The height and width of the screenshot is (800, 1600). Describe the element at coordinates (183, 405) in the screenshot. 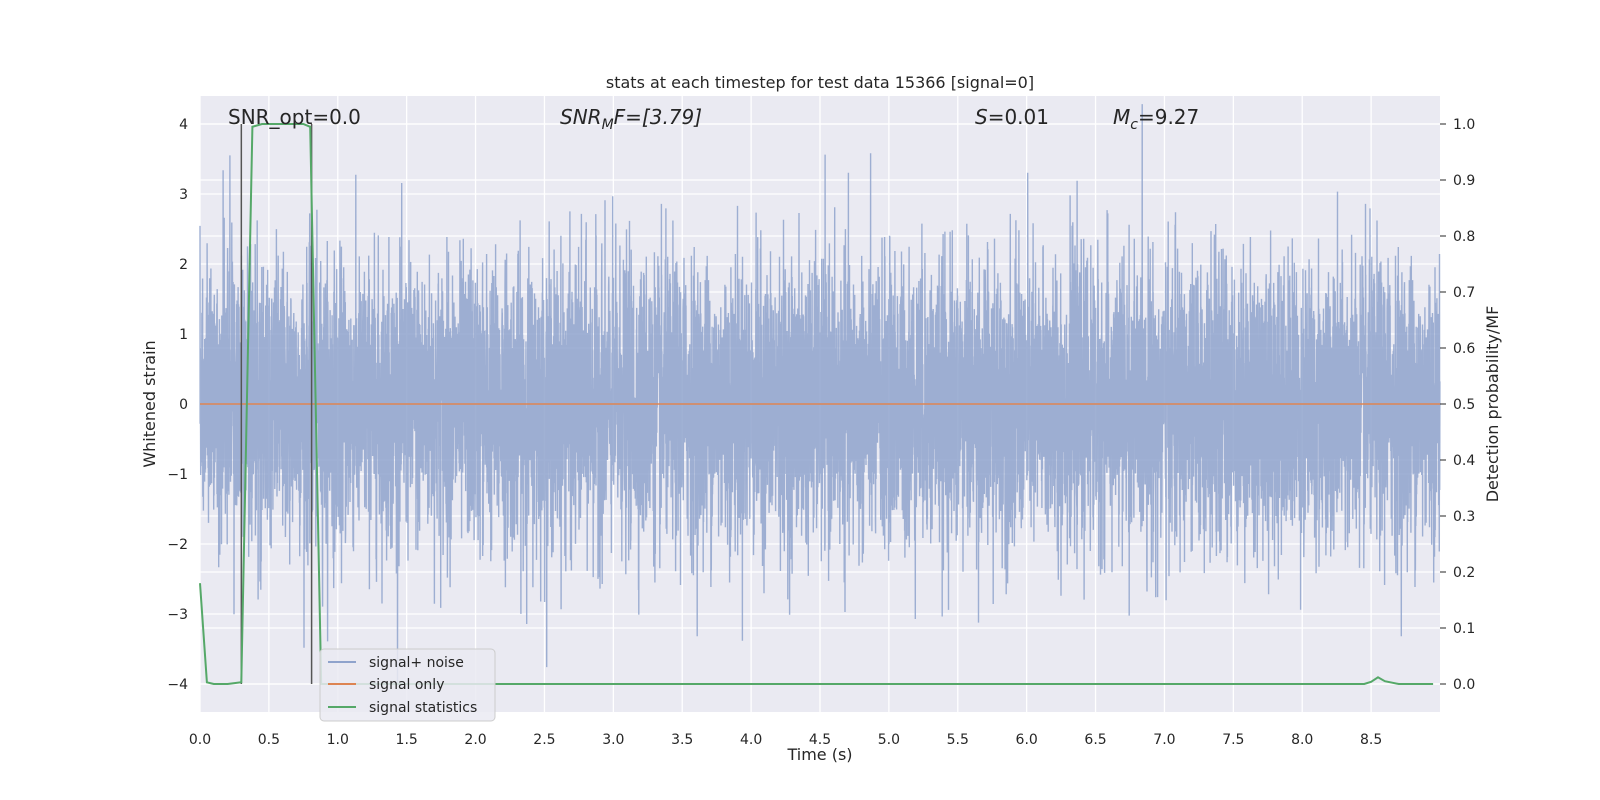

I see `y-tick-label: 0` at that location.